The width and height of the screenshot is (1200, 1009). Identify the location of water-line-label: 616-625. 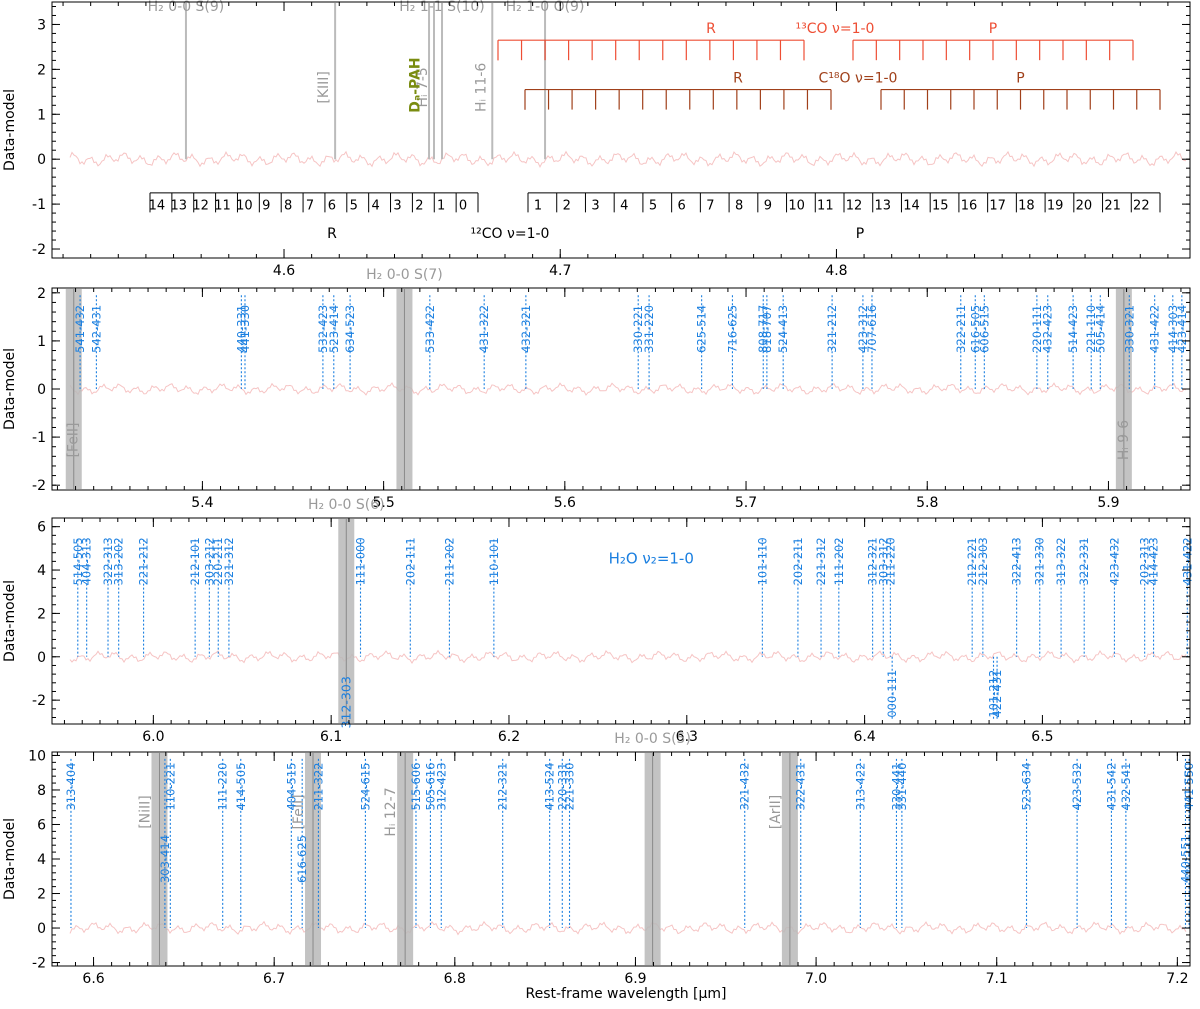
(302, 859).